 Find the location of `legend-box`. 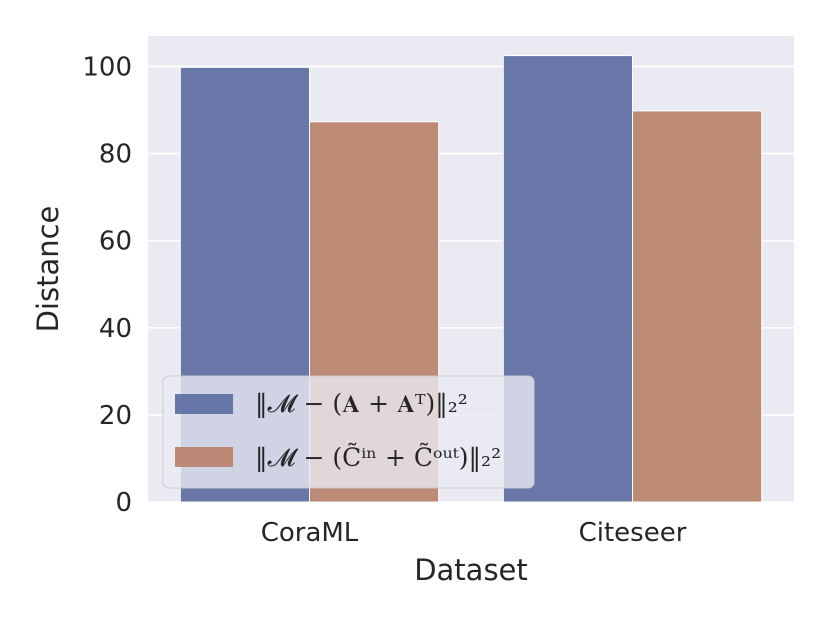

legend-box is located at coordinates (348, 432).